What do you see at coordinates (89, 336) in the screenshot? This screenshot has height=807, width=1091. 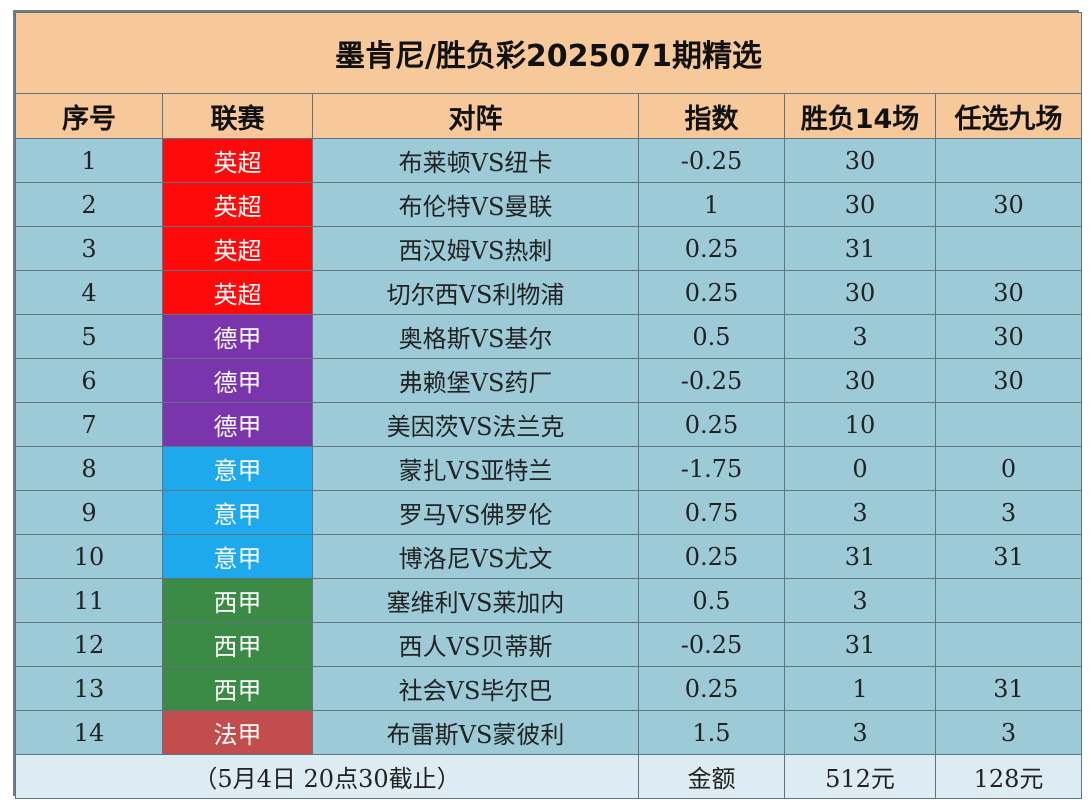 I see `row-seq: 5` at bounding box center [89, 336].